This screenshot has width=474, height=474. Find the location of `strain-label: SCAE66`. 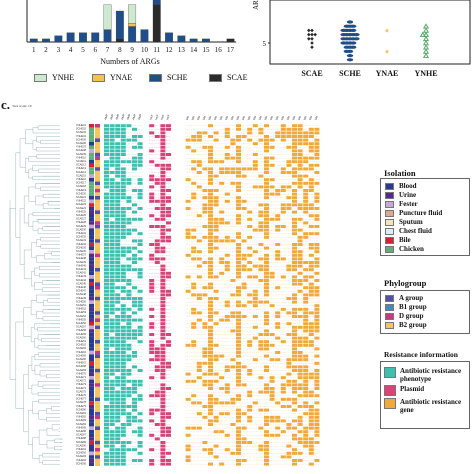

strain-label: SCAE66 is located at coordinates (81, 359).